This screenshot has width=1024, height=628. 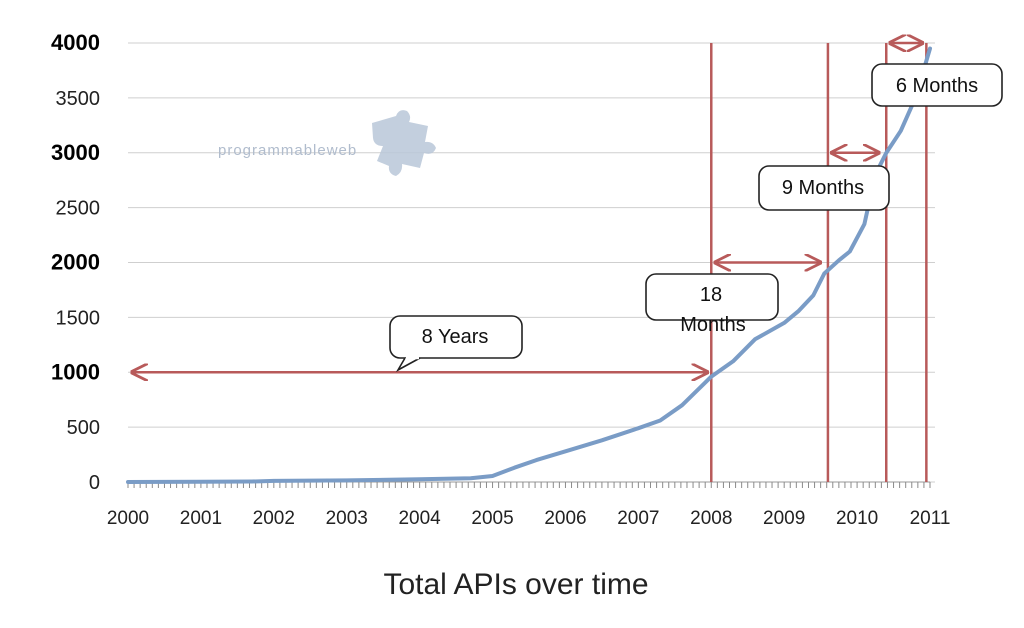 I want to click on x-tick-label: 2009, so click(x=784, y=518).